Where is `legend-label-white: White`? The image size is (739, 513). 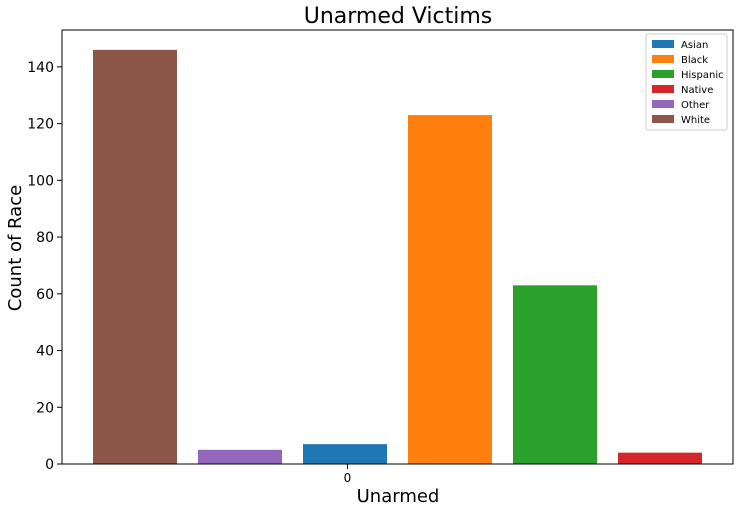 legend-label-white: White is located at coordinates (695, 120).